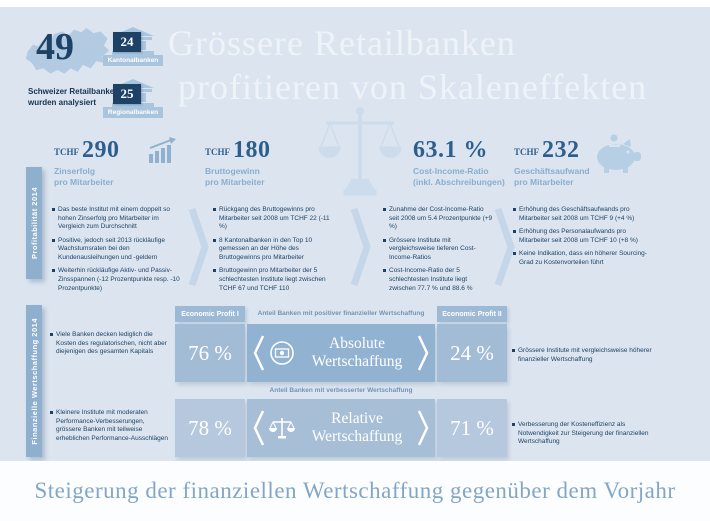 This screenshot has width=710, height=521. What do you see at coordinates (619, 153) in the screenshot?
I see `piggy-bank-icon` at bounding box center [619, 153].